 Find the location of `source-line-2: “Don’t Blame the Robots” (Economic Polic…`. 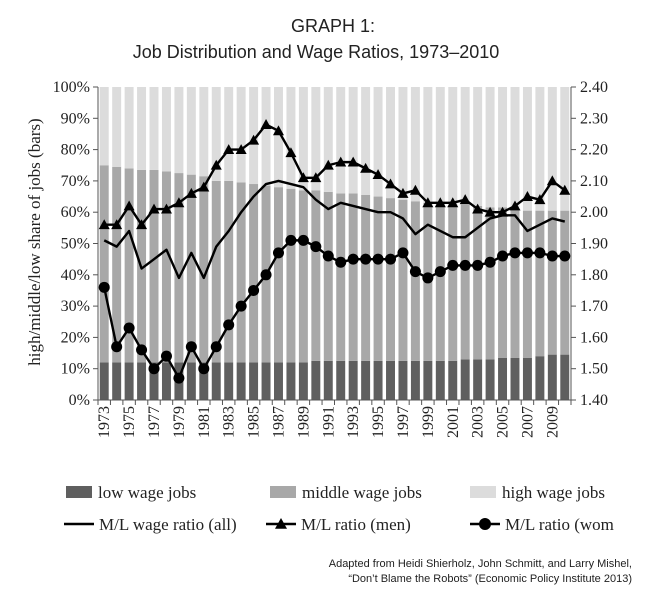

source-line-2: “Don’t Blame the Robots” (Economic Polic… is located at coordinates (490, 579).